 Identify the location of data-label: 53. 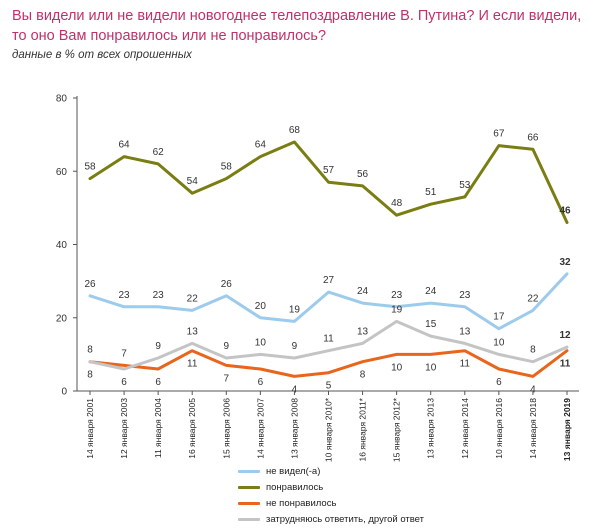
(465, 185).